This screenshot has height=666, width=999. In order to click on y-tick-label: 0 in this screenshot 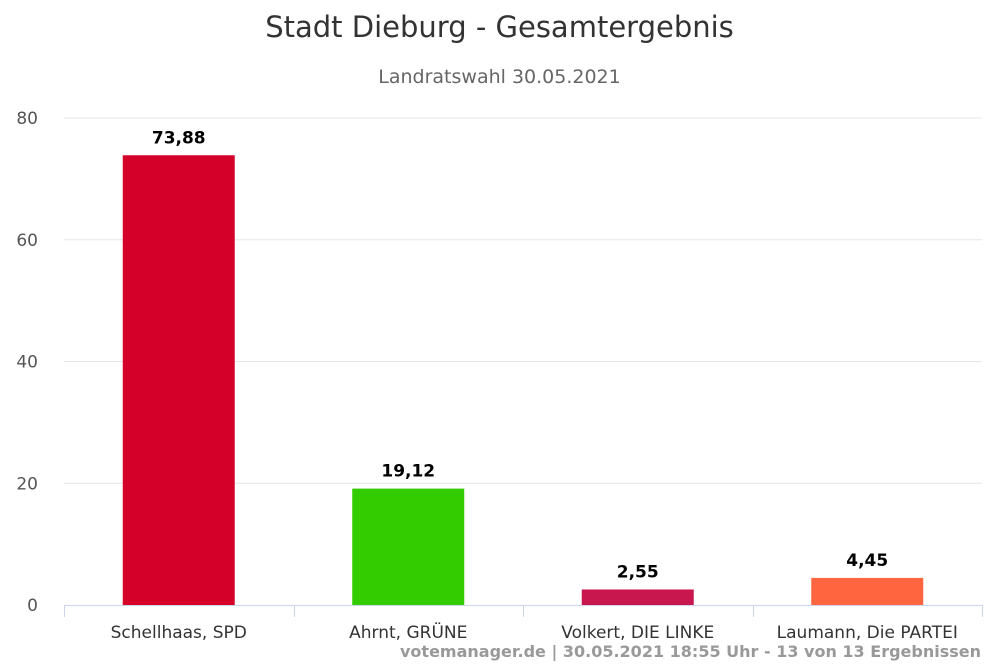, I will do `click(32, 606)`.